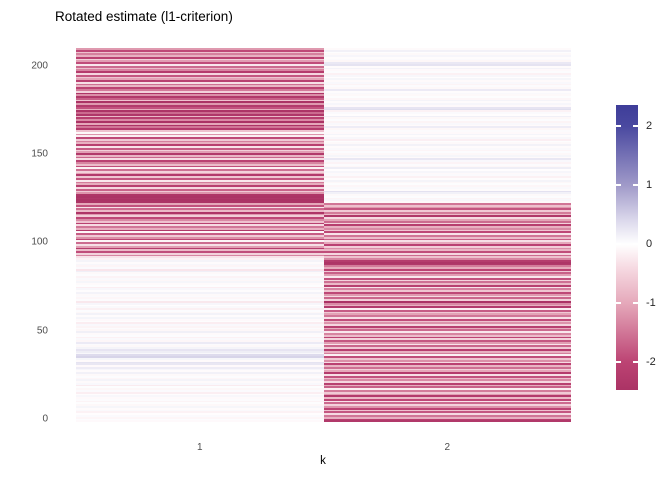 This screenshot has height=480, width=672. I want to click on y-tick-label: 100, so click(39, 242).